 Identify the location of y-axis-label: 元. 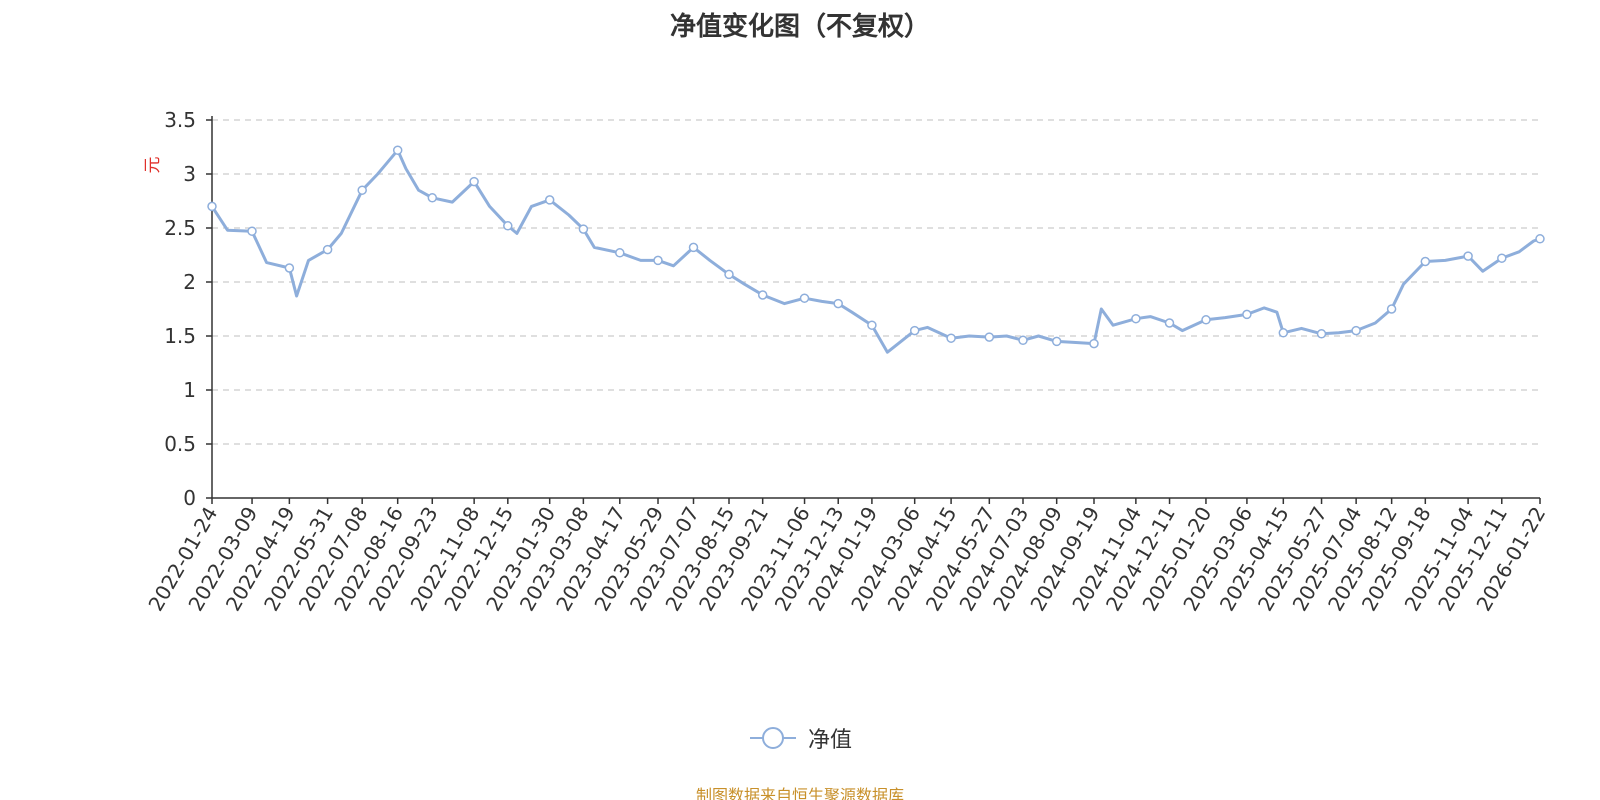
(153, 165).